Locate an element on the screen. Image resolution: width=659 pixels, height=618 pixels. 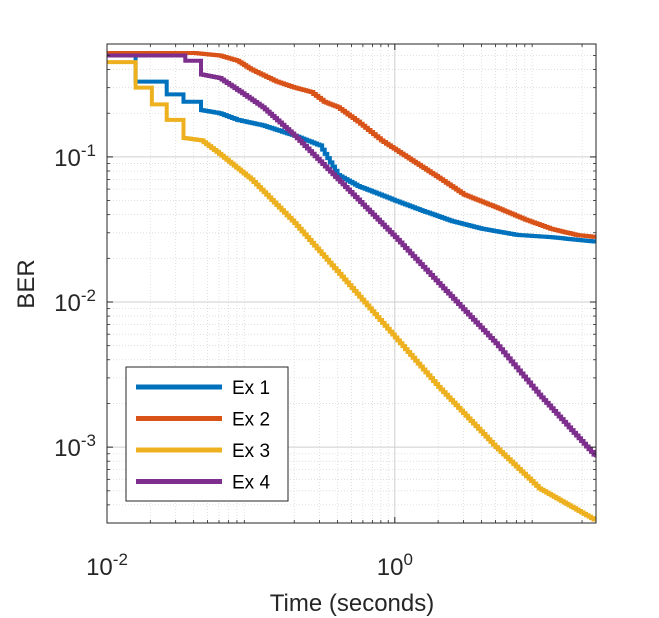
x-tick-label: 10⁰ is located at coordinates (395, 565).